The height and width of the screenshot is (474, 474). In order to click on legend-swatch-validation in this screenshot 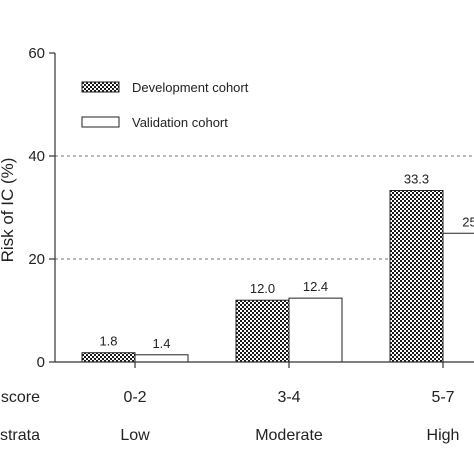, I will do `click(100, 122)`.